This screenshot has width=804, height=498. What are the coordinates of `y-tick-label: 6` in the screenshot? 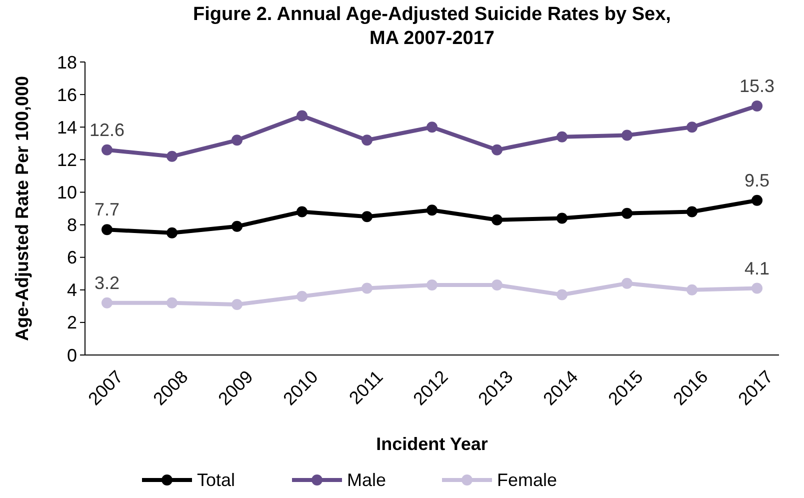 It's located at (71, 258).